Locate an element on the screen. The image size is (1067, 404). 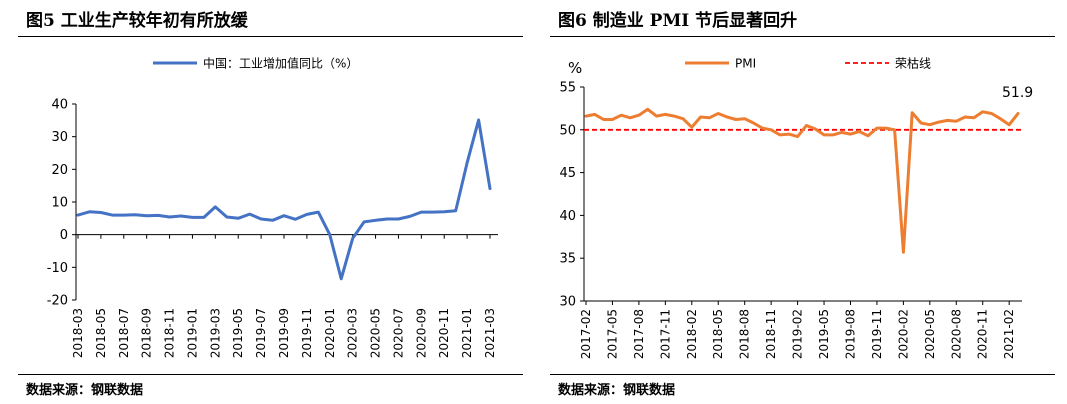
legend-label: PMI is located at coordinates (745, 64).